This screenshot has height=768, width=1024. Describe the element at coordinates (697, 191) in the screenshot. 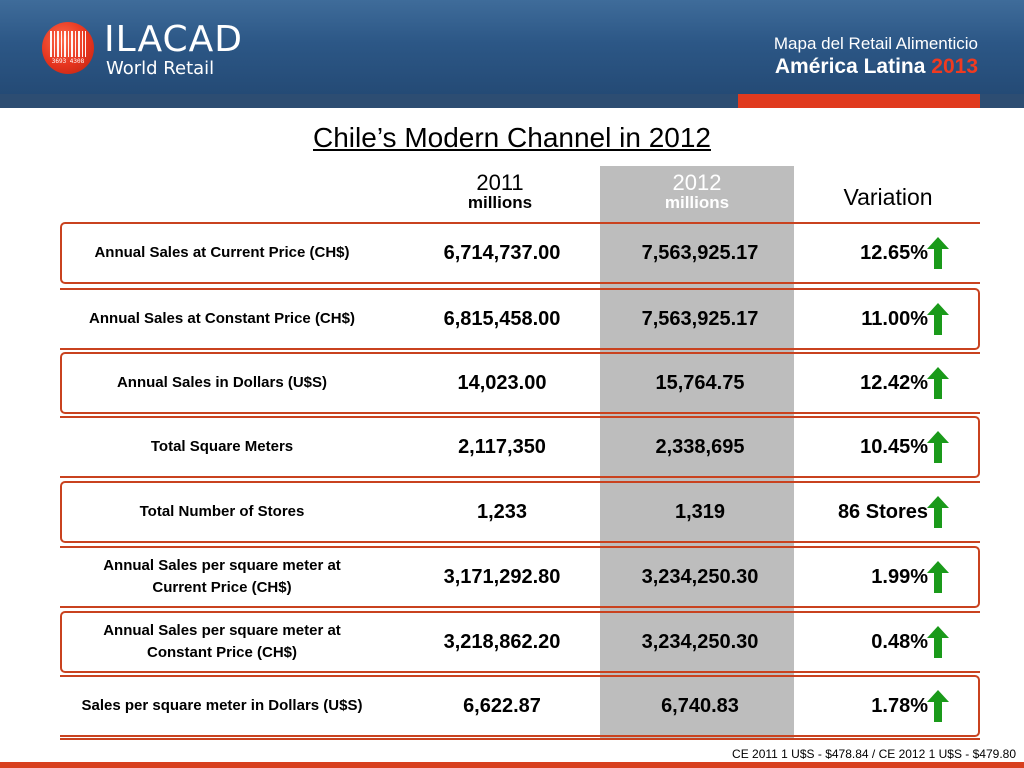

I see `column-header-2012: 2012 millions` at that location.